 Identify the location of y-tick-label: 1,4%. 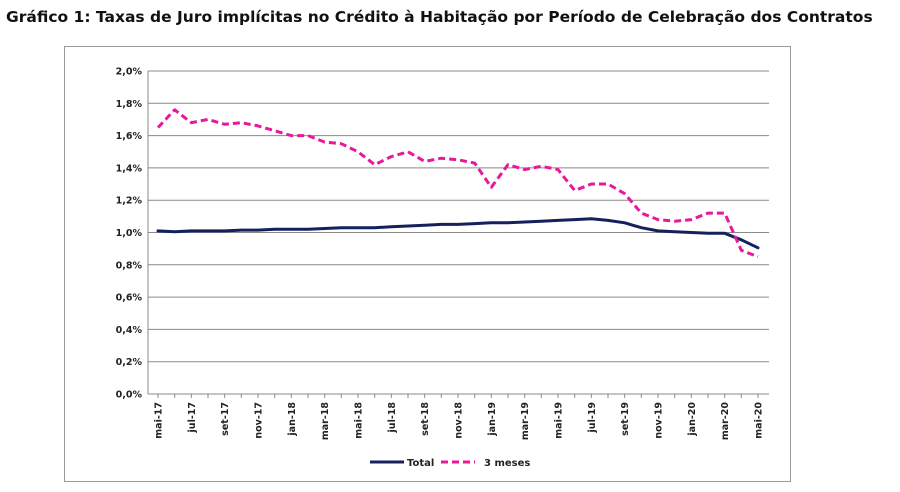
(129, 168).